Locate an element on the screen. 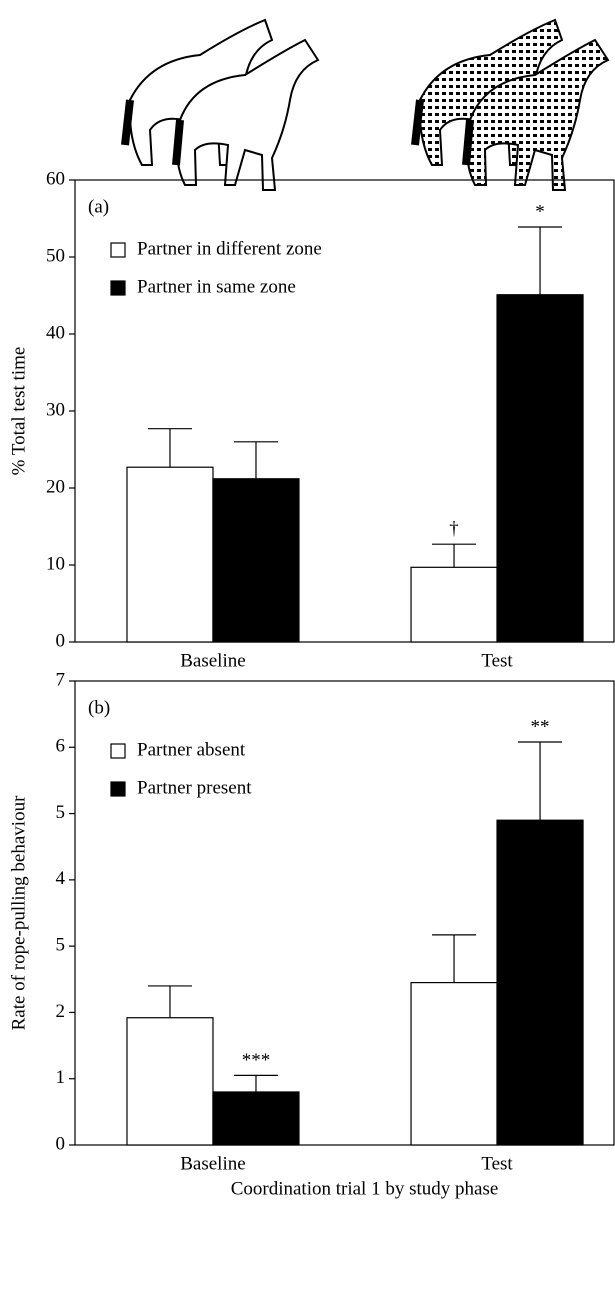 Image resolution: width=615 pixels, height=1290 pixels. significance-label: *** is located at coordinates (256, 1060).